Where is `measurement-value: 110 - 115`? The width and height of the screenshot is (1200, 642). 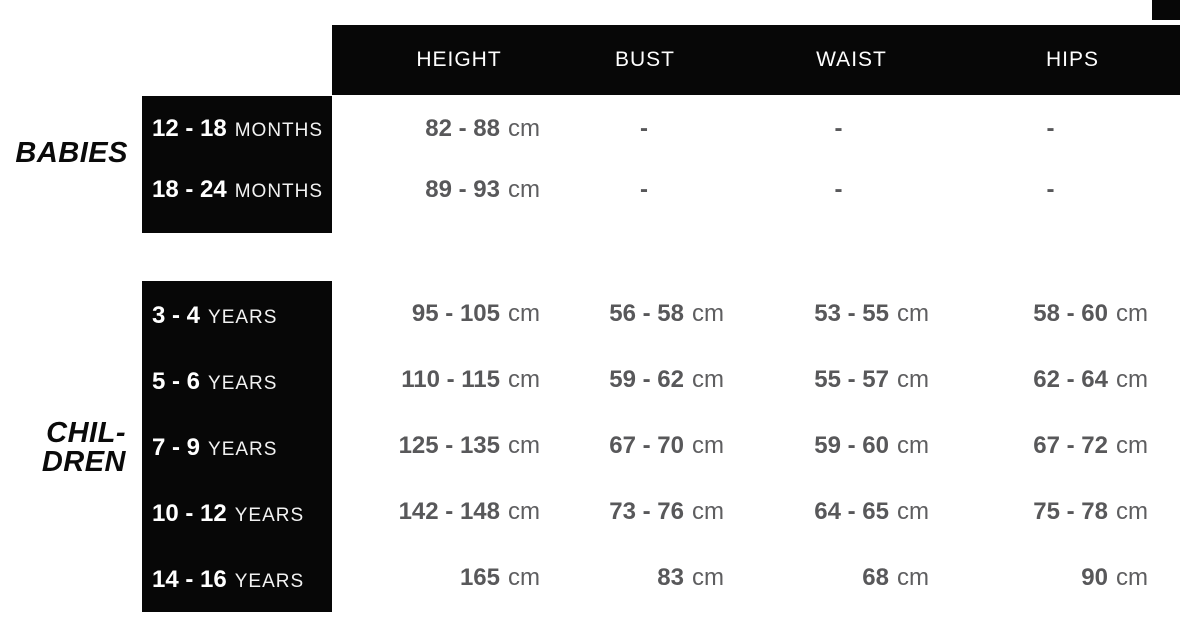
measurement-value: 110 - 115 is located at coordinates (450, 379).